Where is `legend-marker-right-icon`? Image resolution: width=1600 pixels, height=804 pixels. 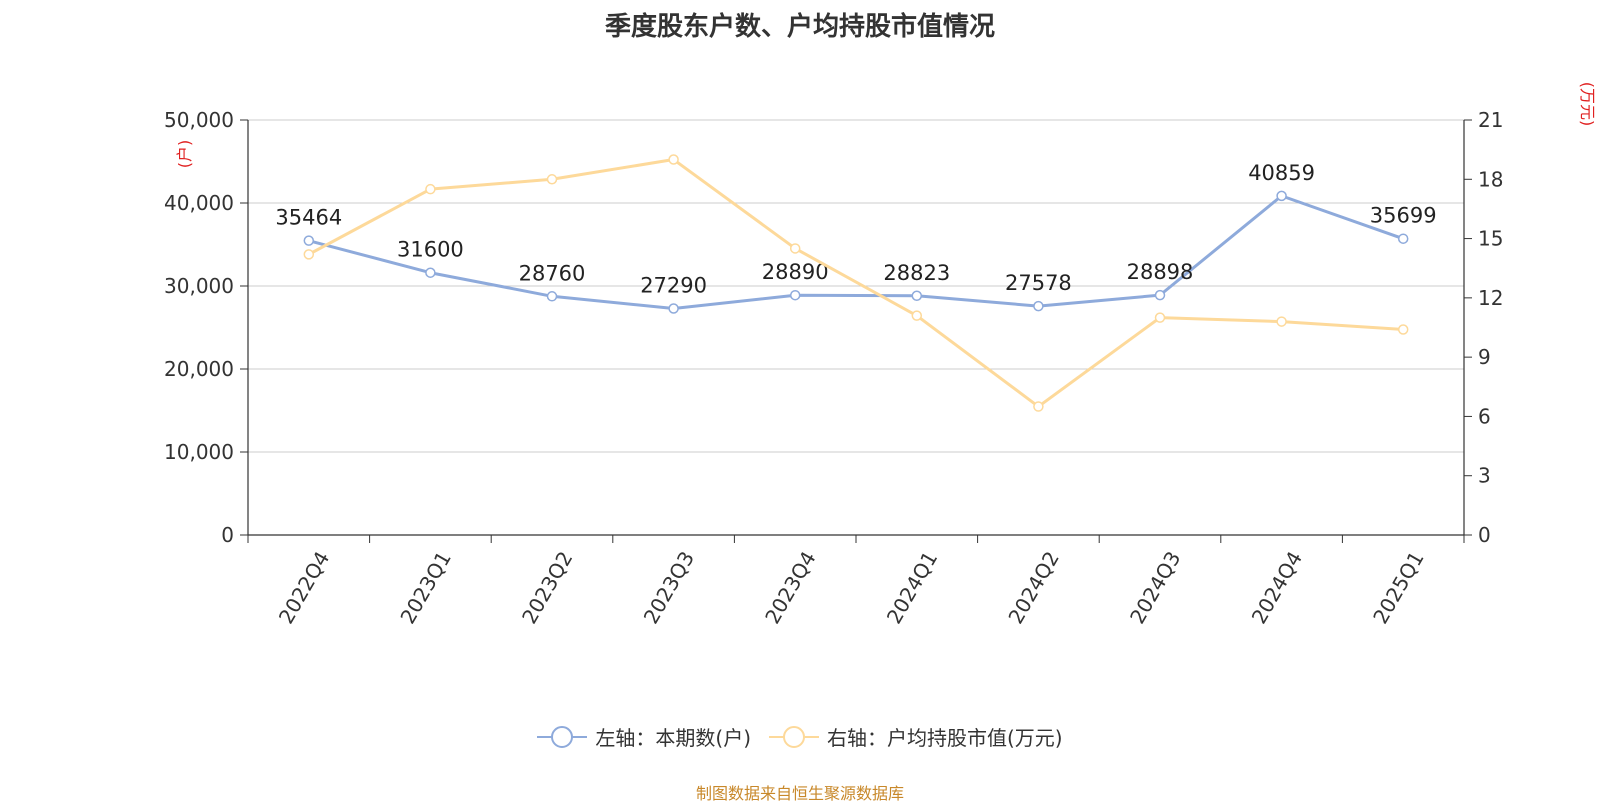 legend-marker-right-icon is located at coordinates (794, 736).